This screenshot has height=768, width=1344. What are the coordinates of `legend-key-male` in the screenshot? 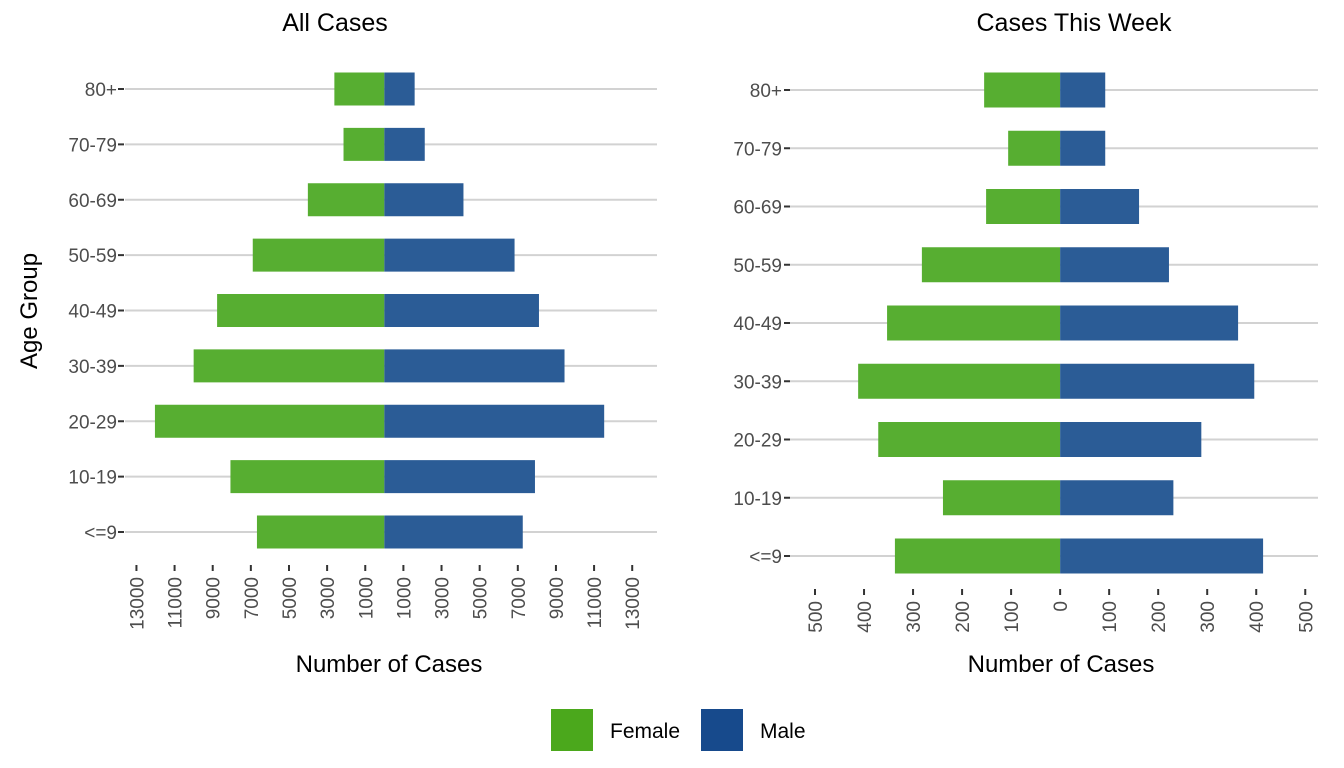 It's located at (722, 730).